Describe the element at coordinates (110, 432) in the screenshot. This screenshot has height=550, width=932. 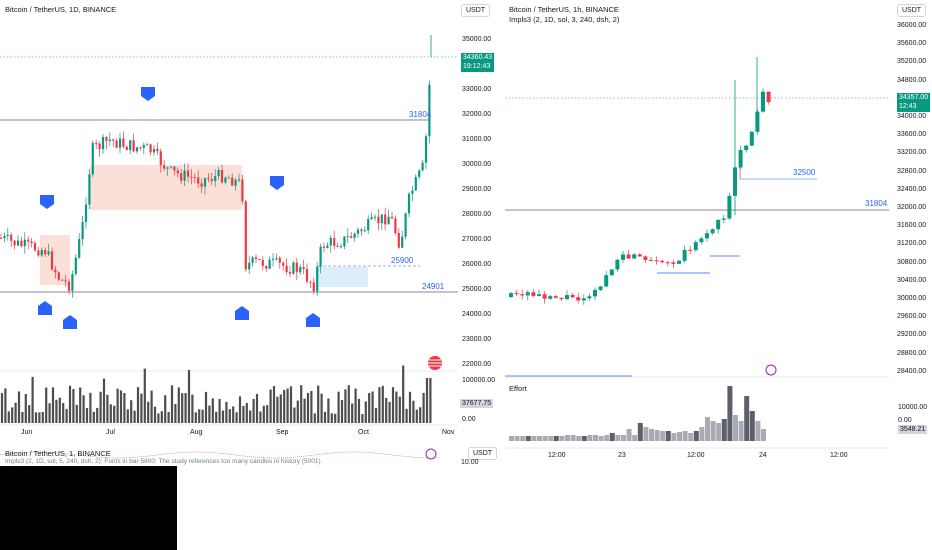
I see `left-x-tick: Jul` at that location.